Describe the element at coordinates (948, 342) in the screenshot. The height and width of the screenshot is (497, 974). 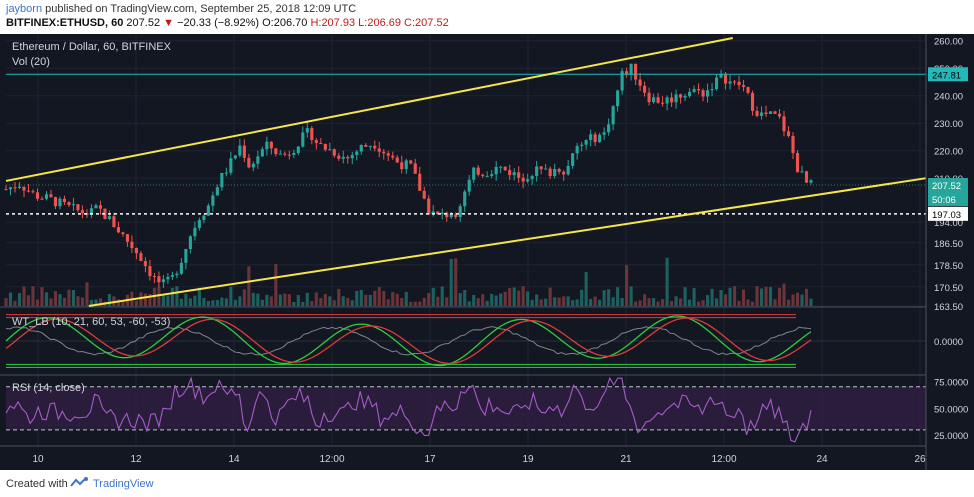
I see `wt-tick: 0.0000` at that location.